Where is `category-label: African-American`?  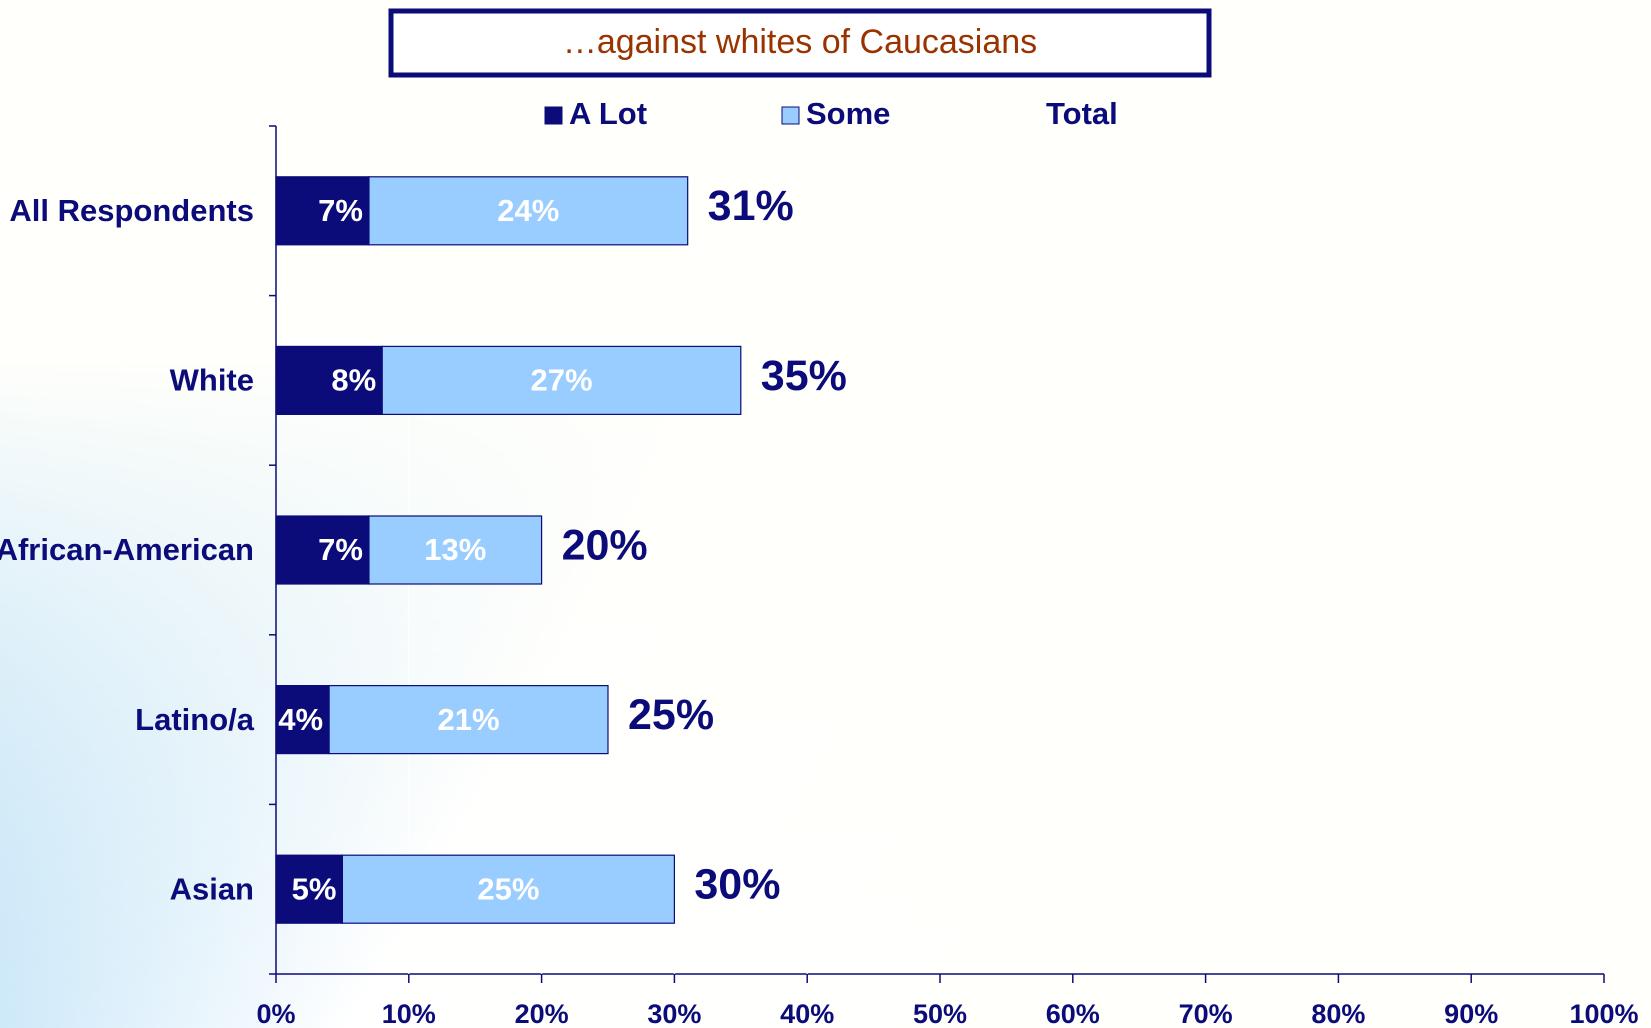 category-label: African-American is located at coordinates (127, 549).